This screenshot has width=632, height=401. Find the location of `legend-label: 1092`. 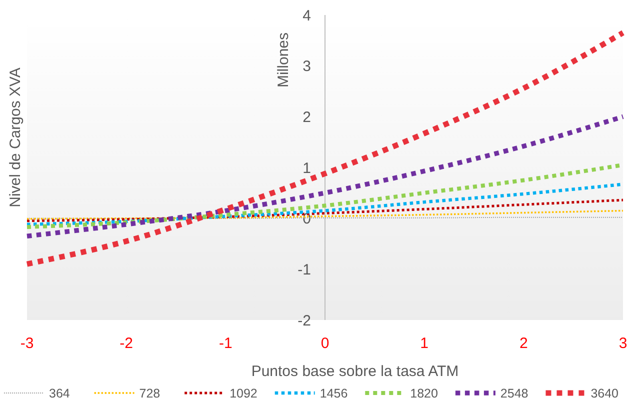

legend-label: 1092 is located at coordinates (244, 393).